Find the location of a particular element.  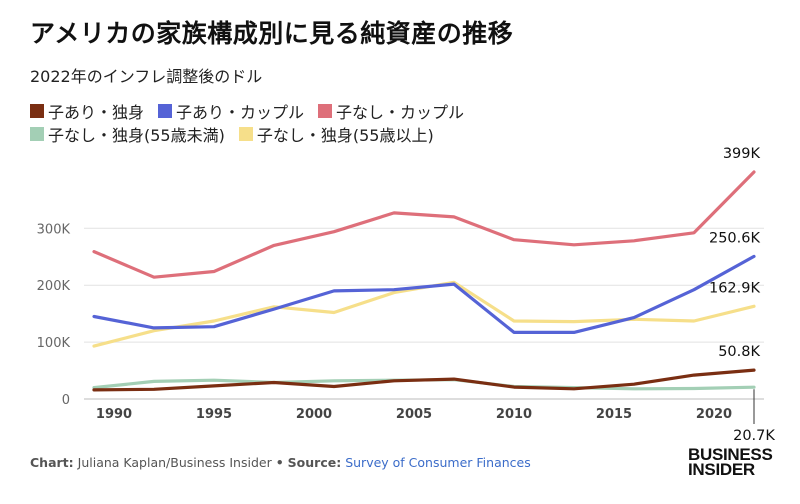

legend-swatch-single-with-kids is located at coordinates (37, 111).